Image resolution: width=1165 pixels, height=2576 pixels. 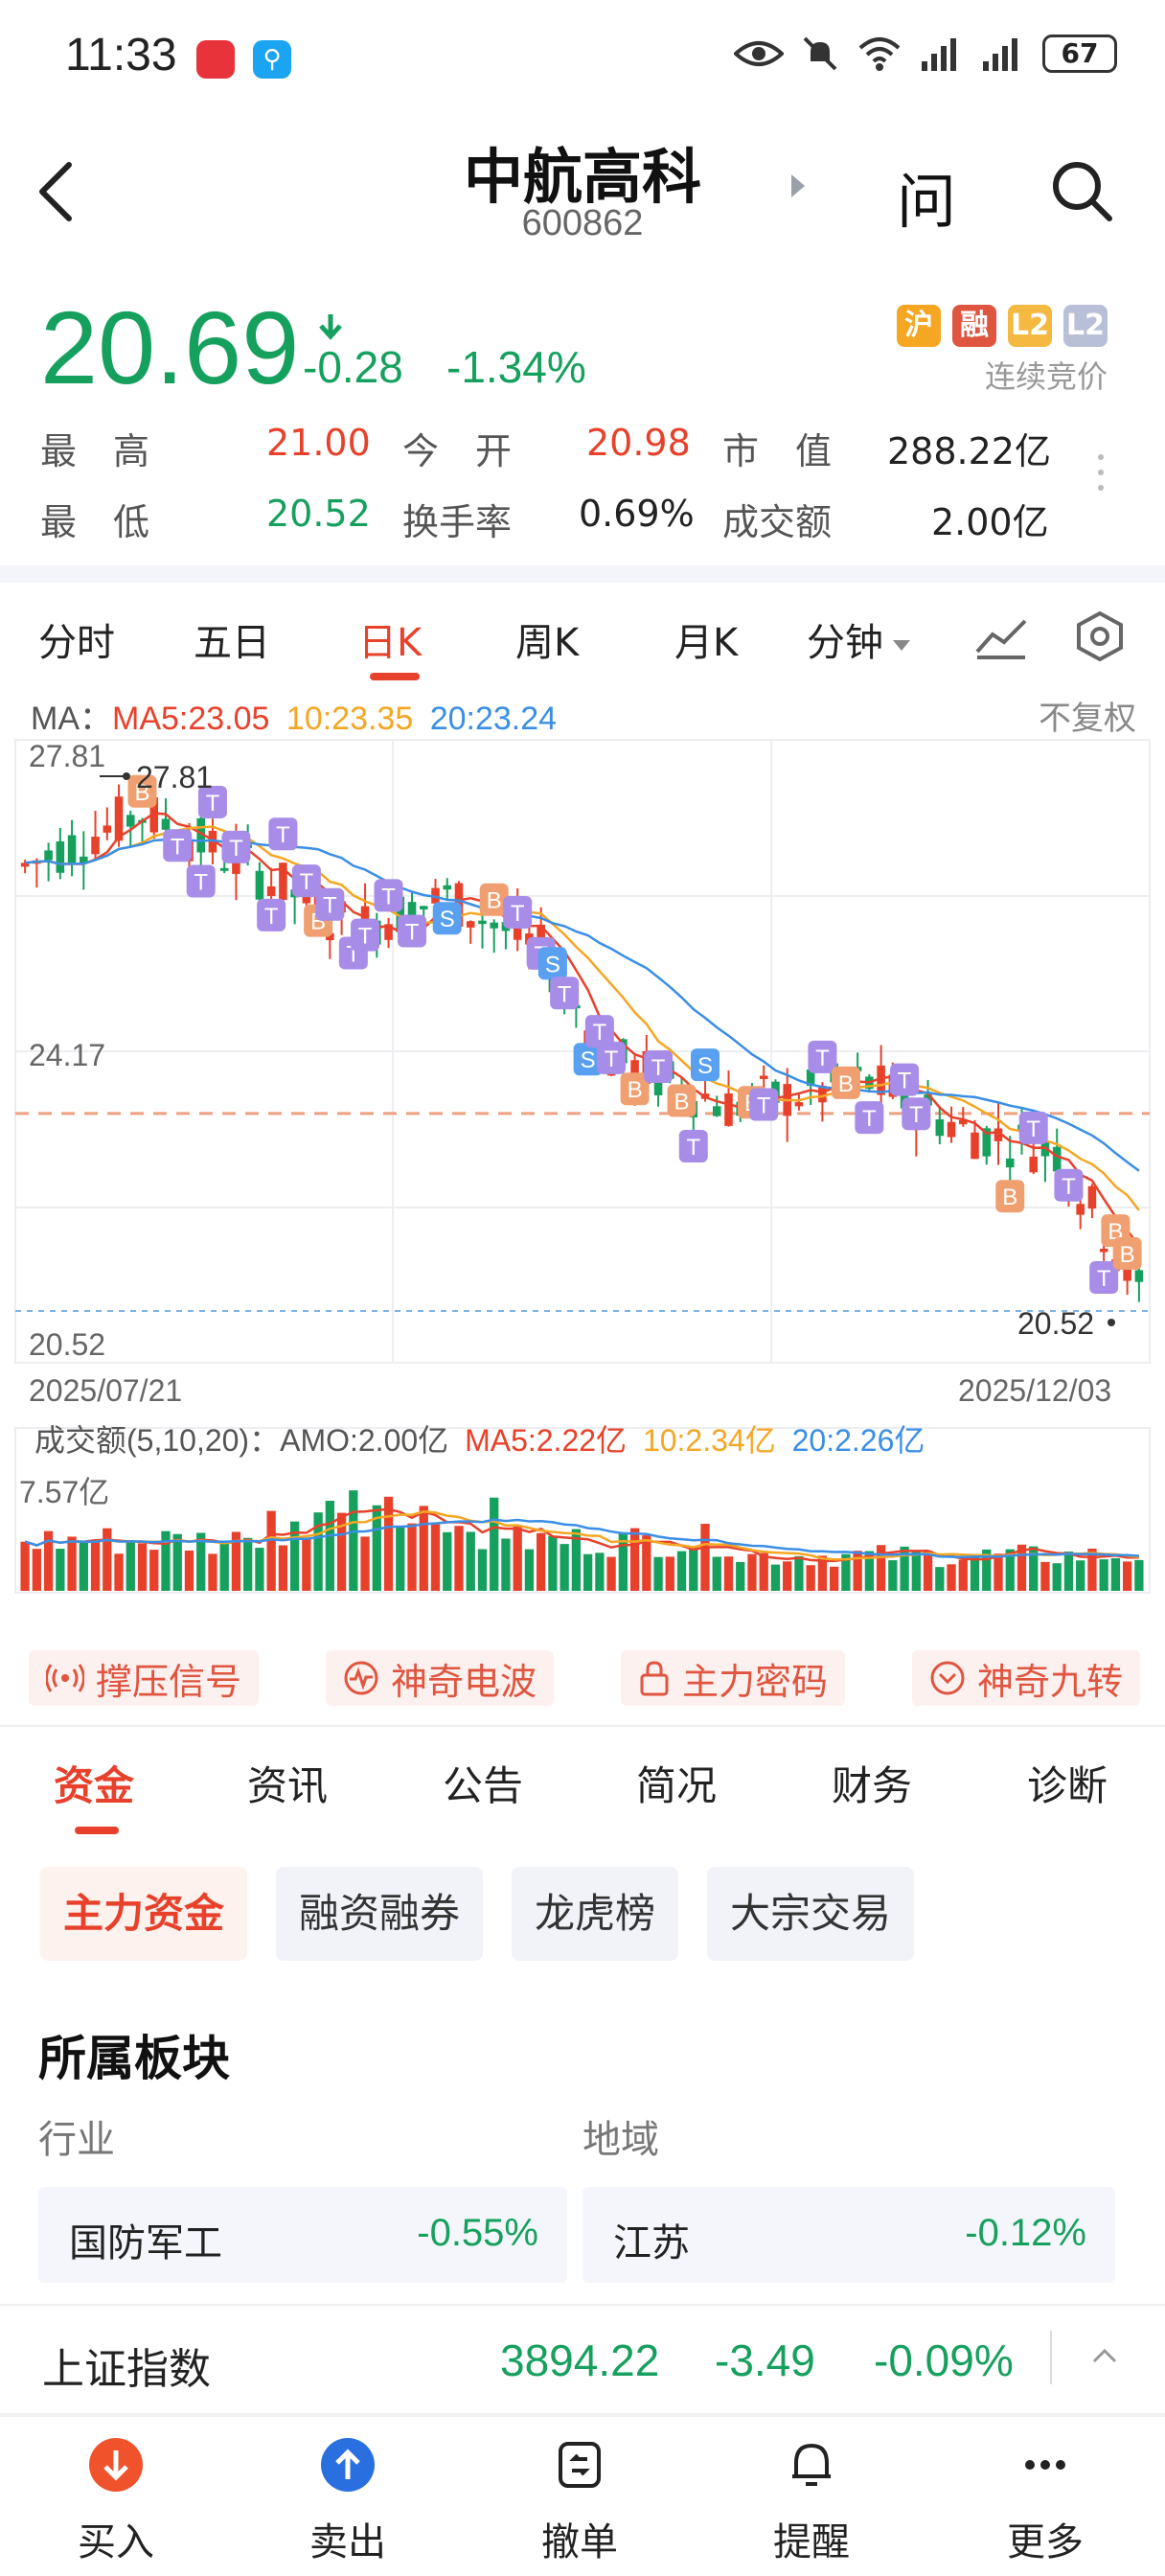 I want to click on adjust-toggle: 不复权, so click(x=1087, y=719).